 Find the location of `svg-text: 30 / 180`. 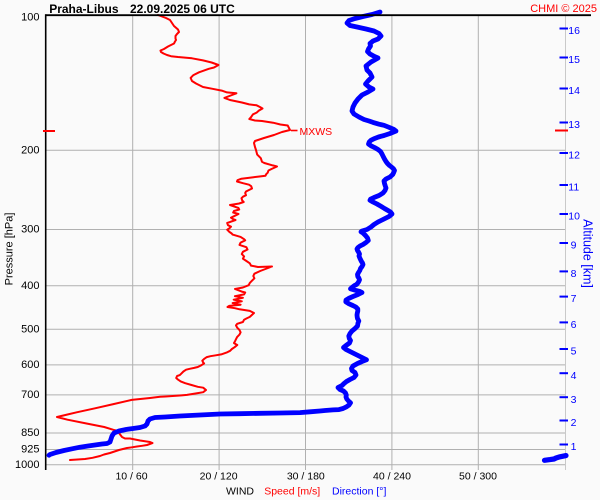

svg-text: 30 / 180 is located at coordinates (306, 476).